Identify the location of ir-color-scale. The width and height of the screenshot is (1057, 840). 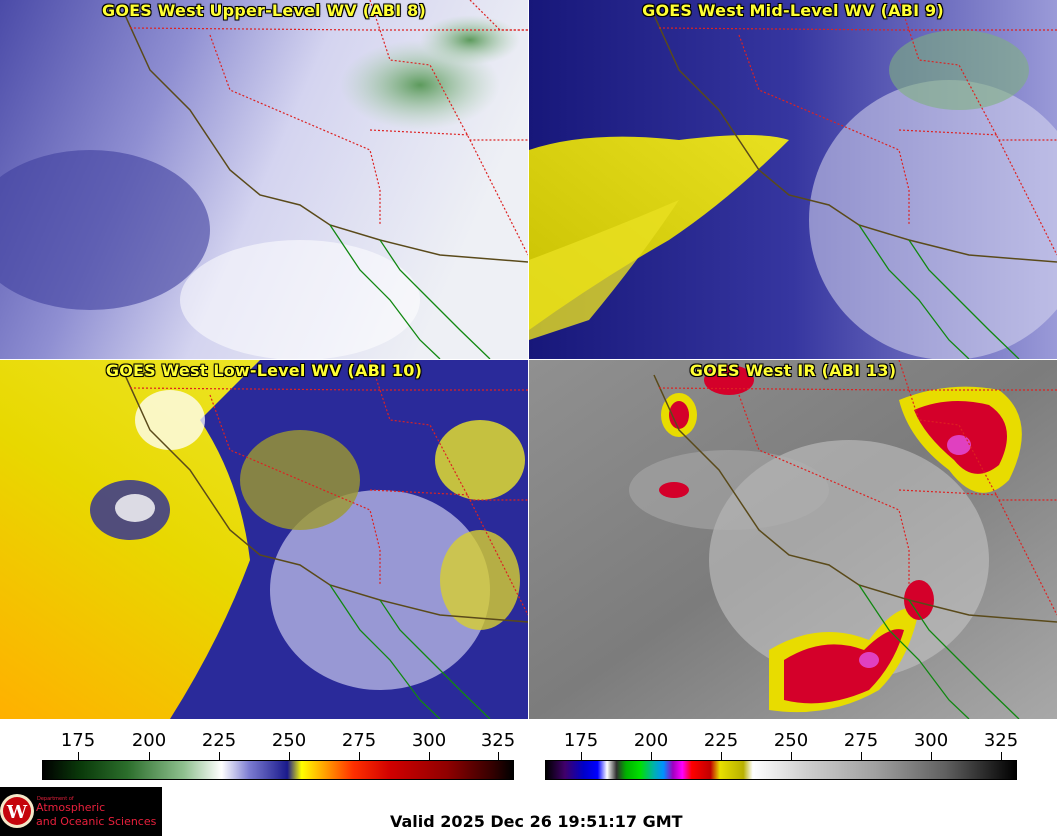
(781, 770).